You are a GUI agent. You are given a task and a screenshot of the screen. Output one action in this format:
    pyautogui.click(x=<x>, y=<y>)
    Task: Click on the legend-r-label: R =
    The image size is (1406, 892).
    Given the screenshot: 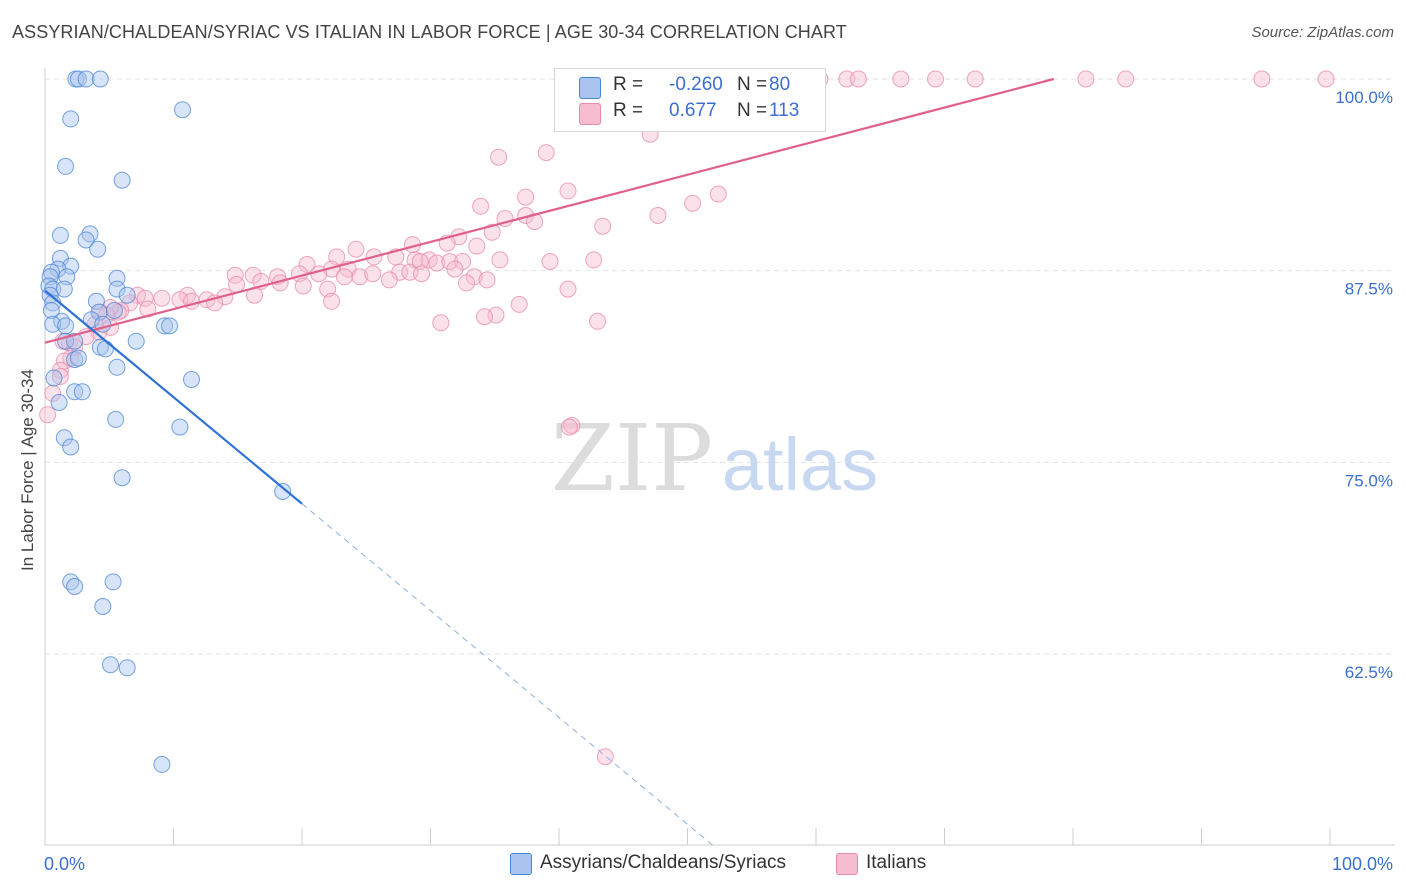 What is the action you would take?
    pyautogui.click(x=628, y=110)
    